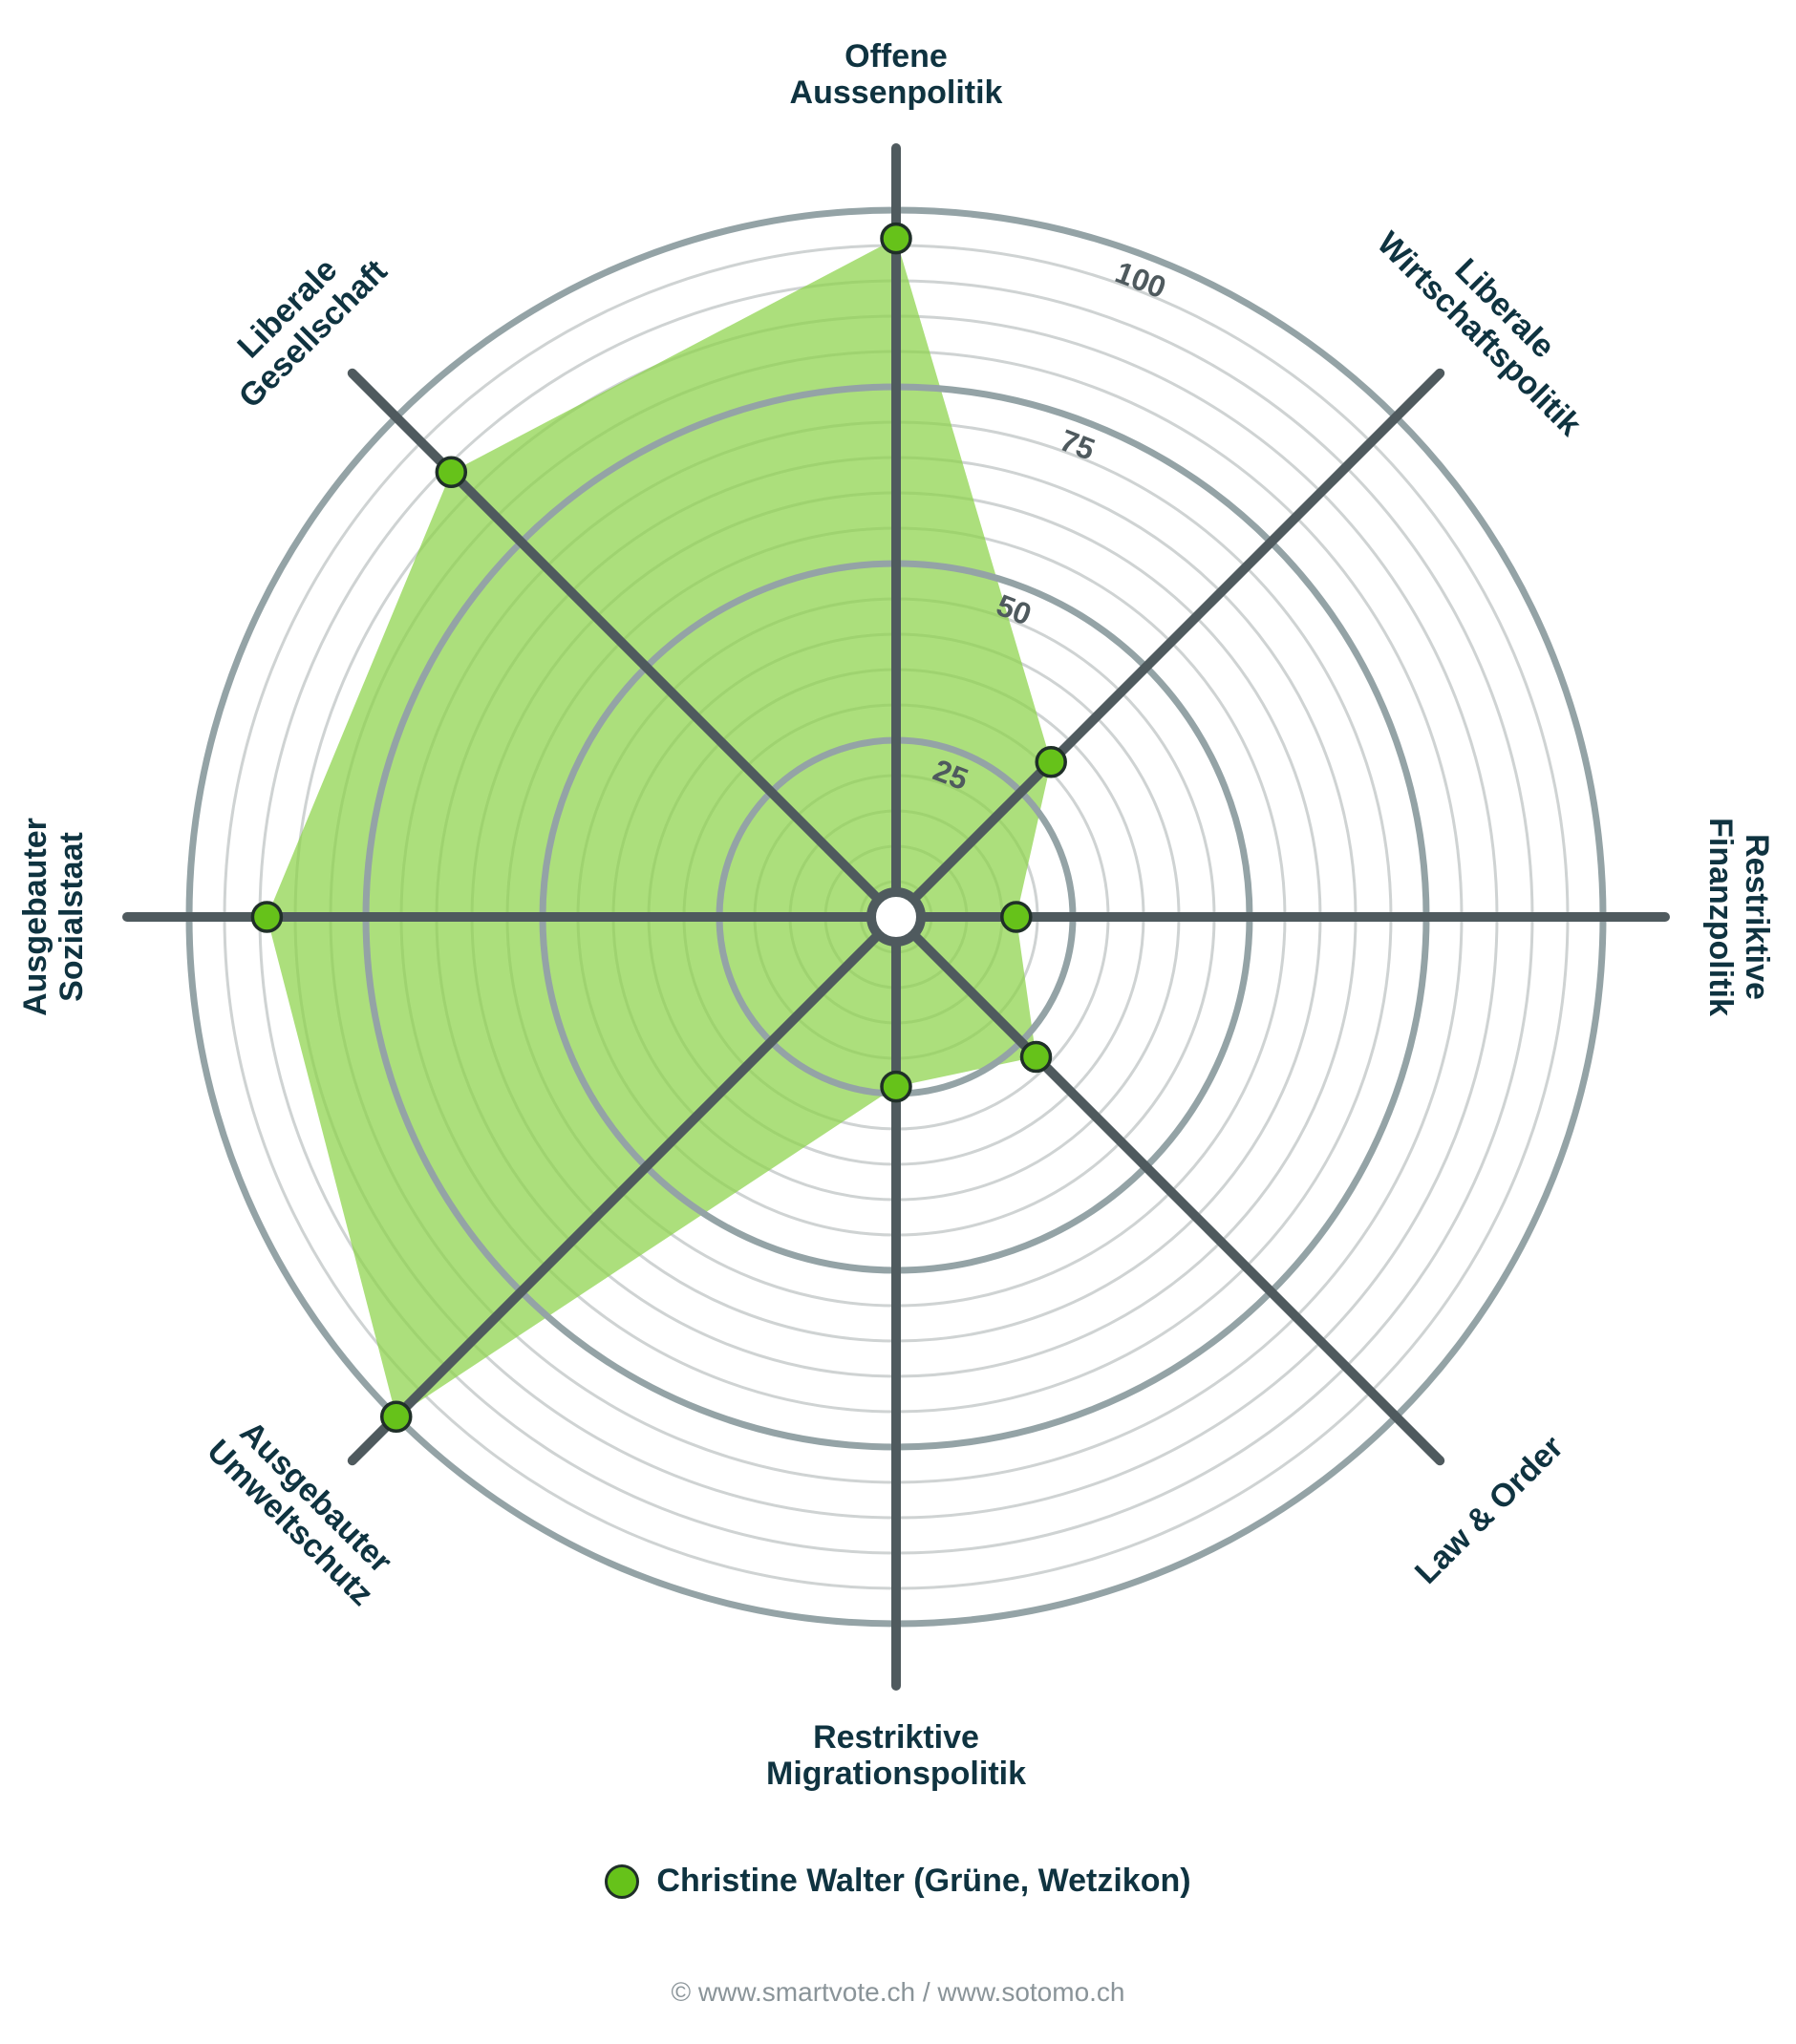  I want to click on legend: Christine Walter (Grüne, Wetzikon), so click(898, 1884).